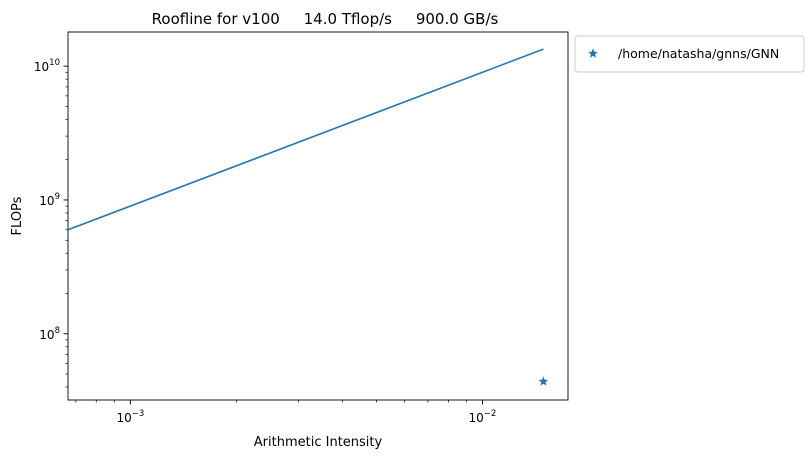 Image resolution: width=812 pixels, height=459 pixels. I want to click on legend-entry-gnn: /home/natasha/gnns/GNN, so click(698, 53).